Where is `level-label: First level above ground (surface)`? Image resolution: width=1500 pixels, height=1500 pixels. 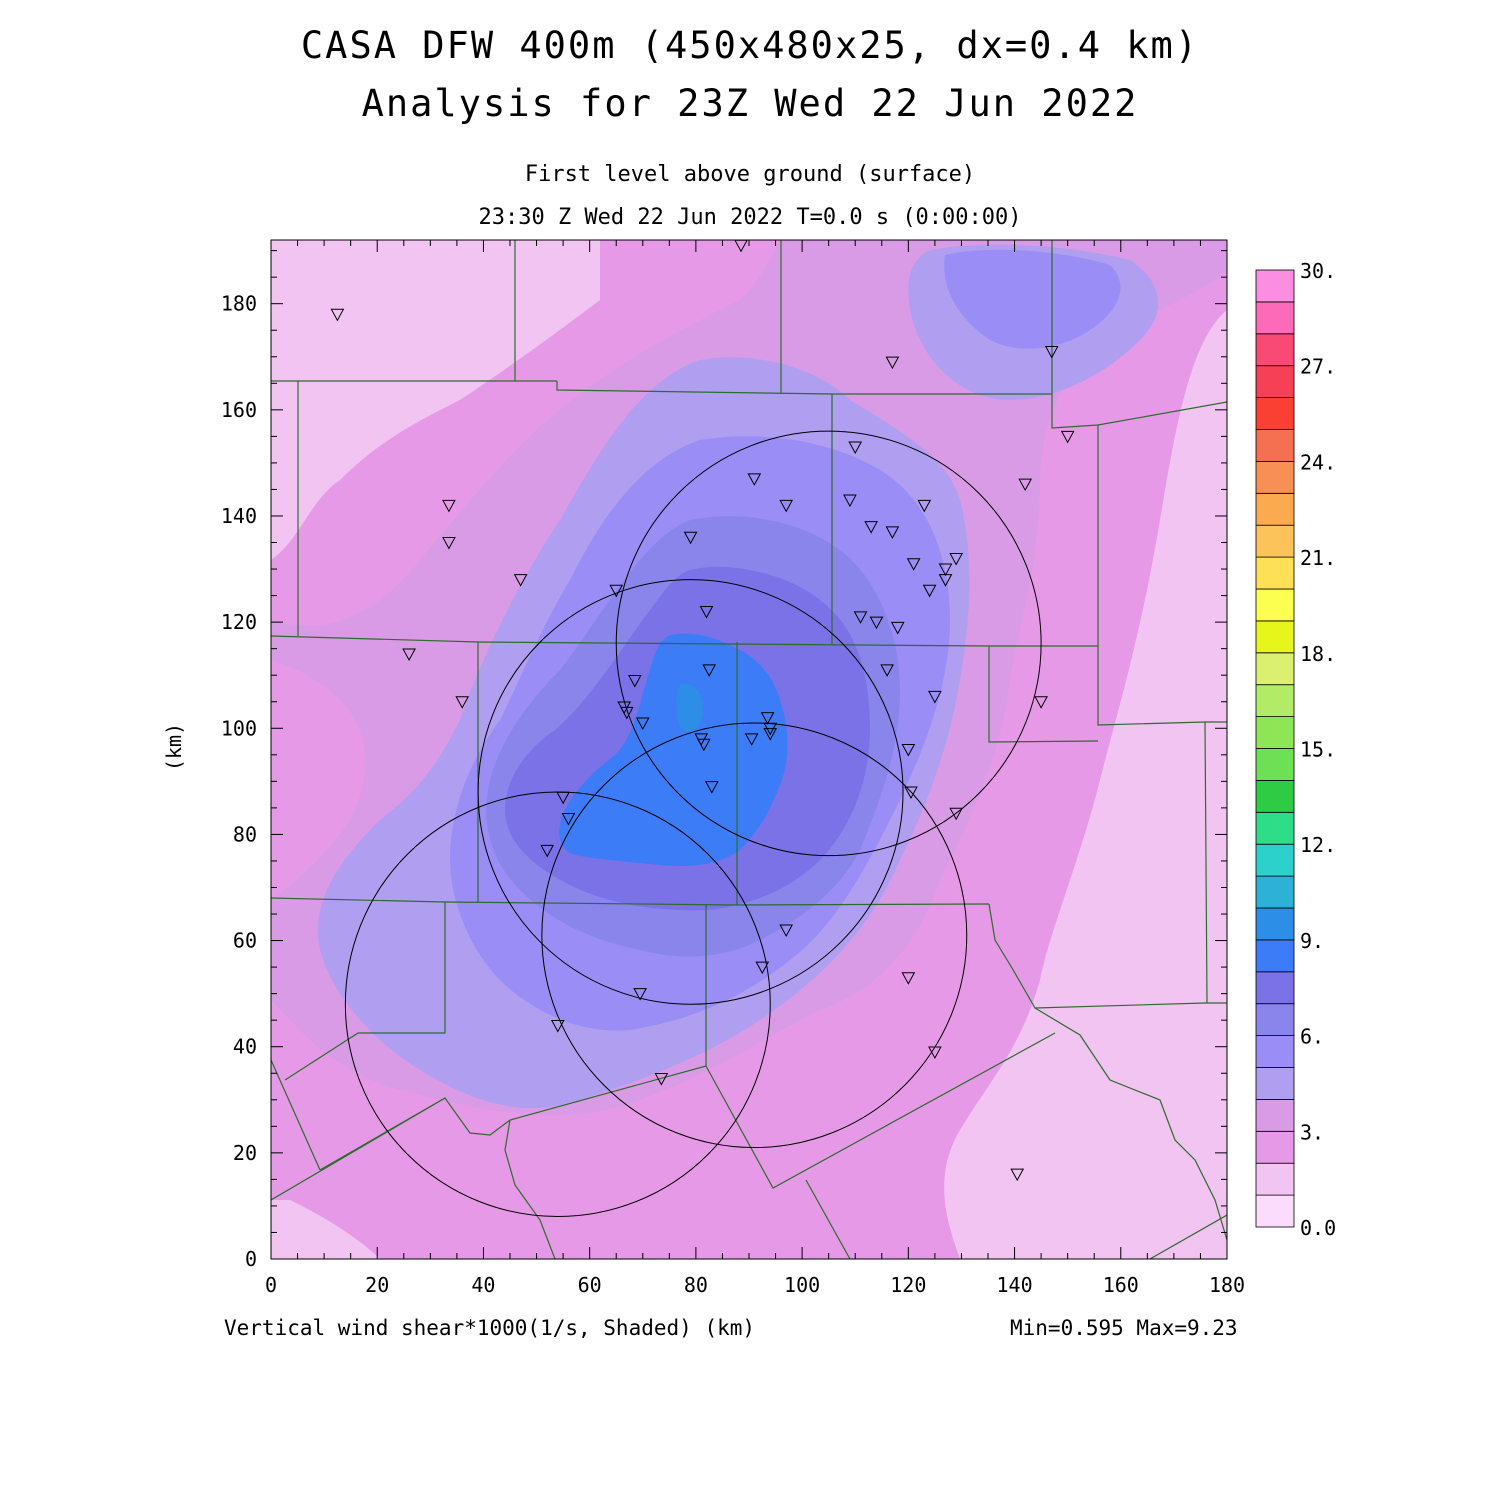 level-label: First level above ground (surface) is located at coordinates (750, 174).